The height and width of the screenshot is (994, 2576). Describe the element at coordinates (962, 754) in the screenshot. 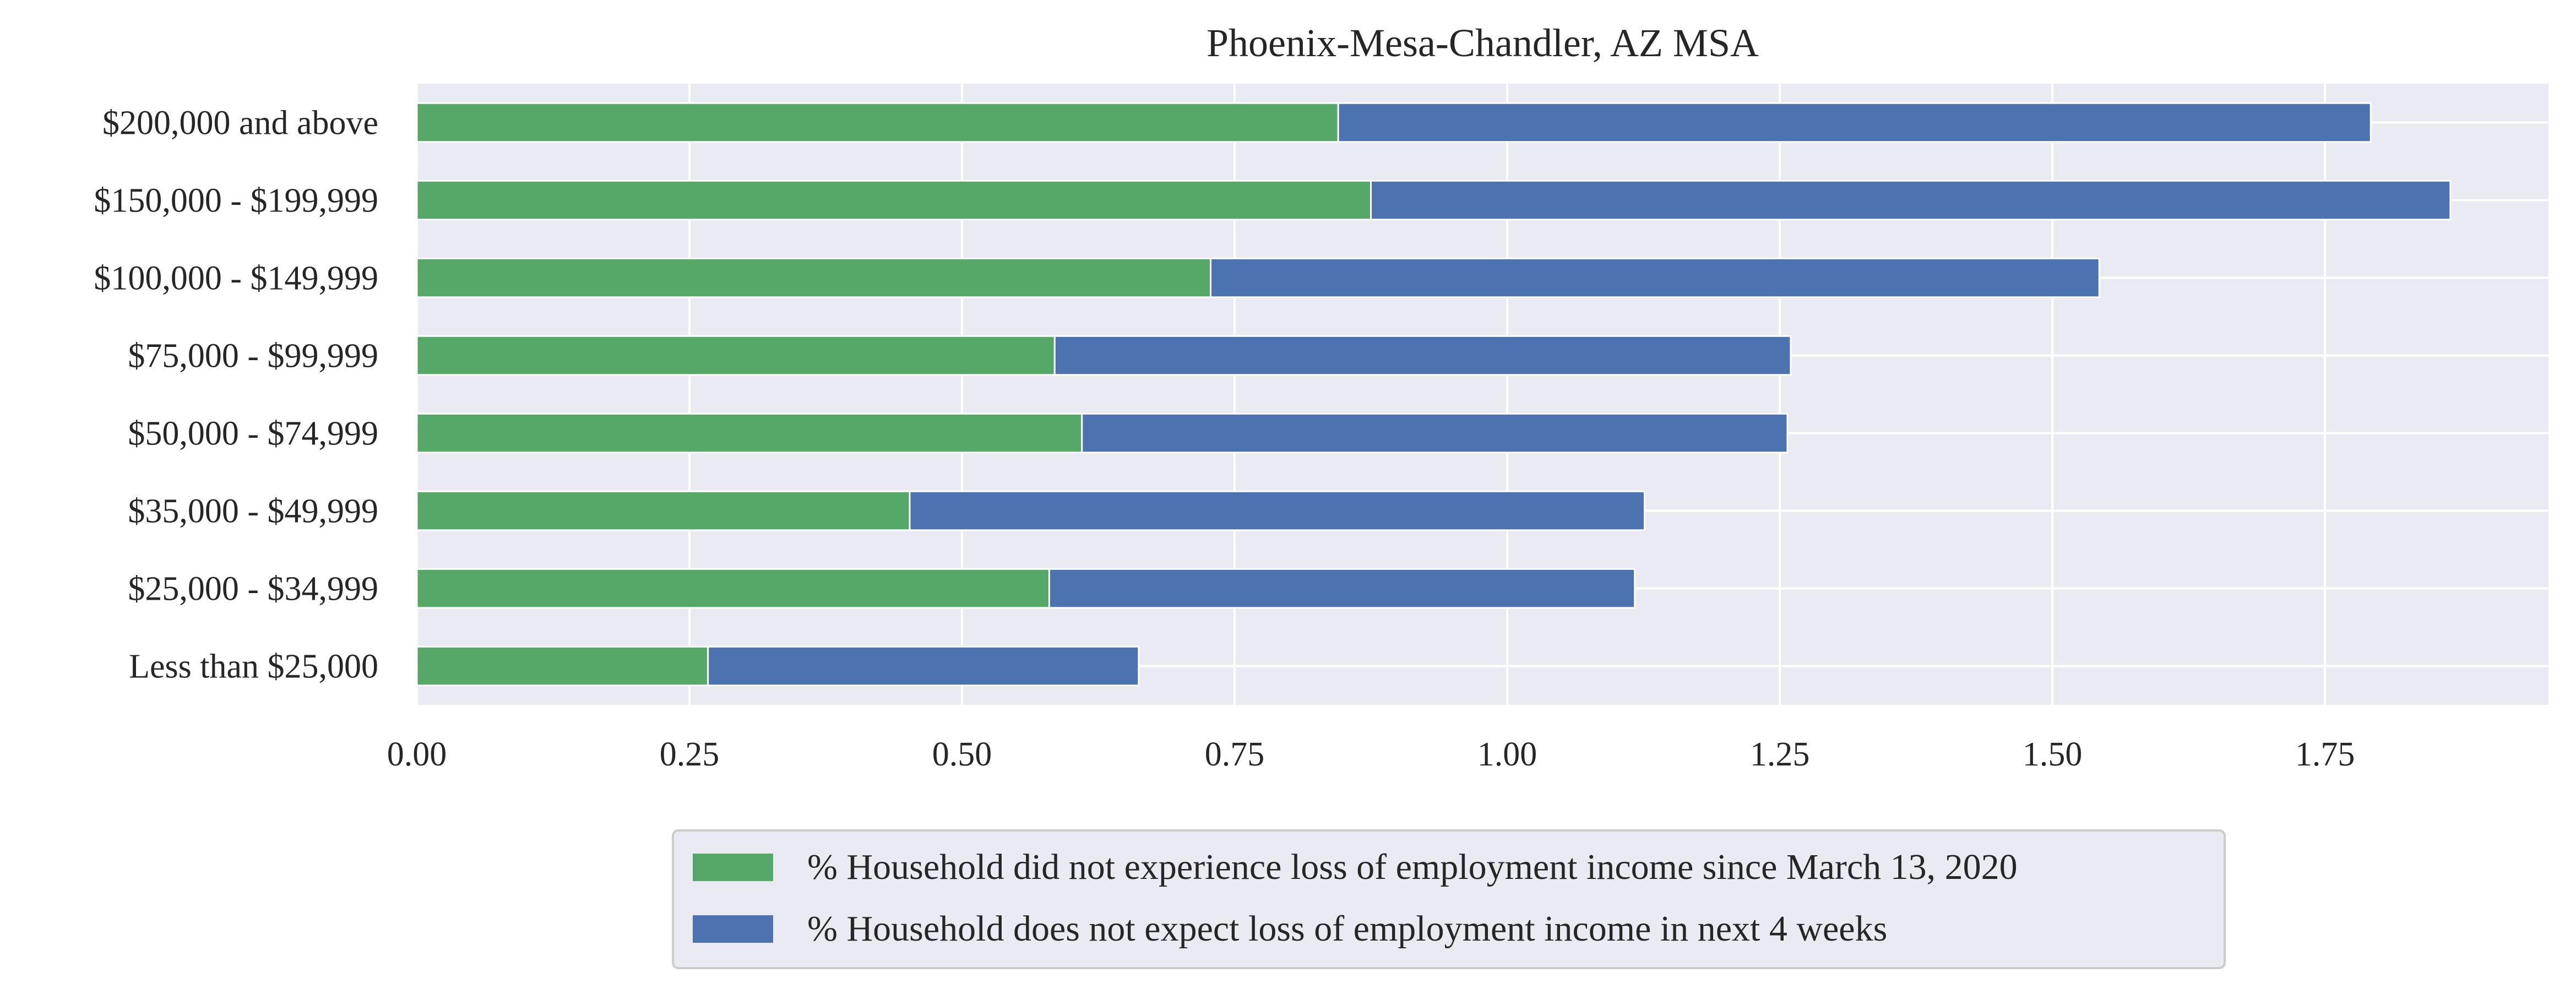

I see `x-tick-label: 0.50` at that location.